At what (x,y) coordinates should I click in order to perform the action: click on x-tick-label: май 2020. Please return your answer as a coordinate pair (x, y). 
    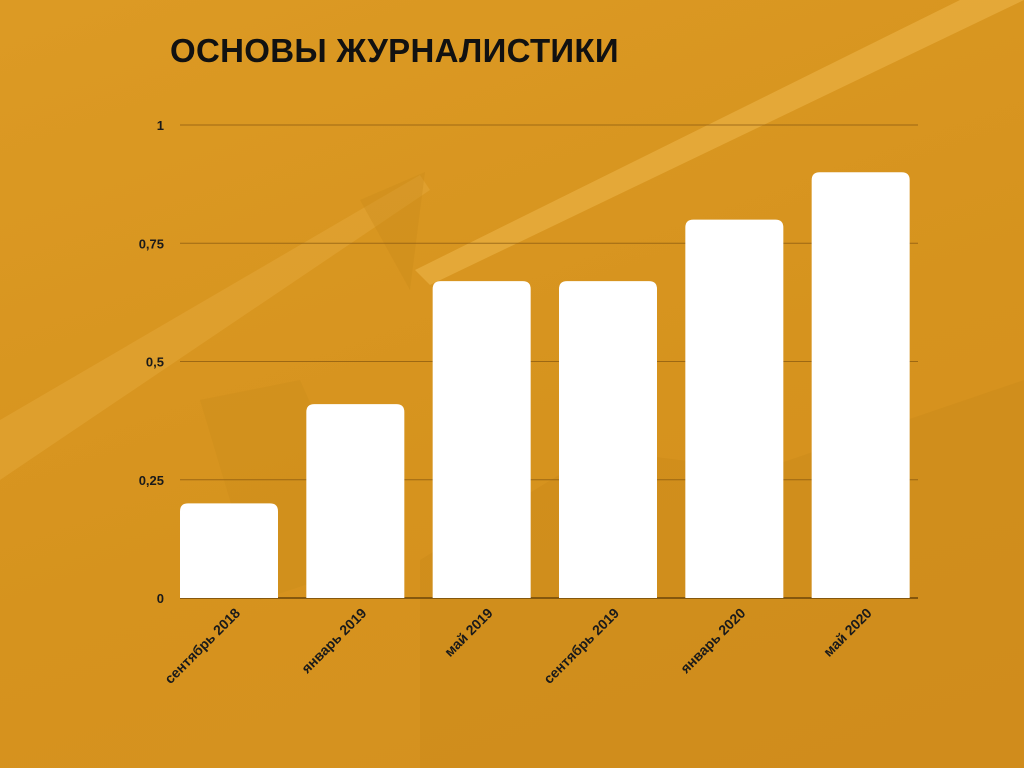
    Looking at the image, I should click on (847, 632).